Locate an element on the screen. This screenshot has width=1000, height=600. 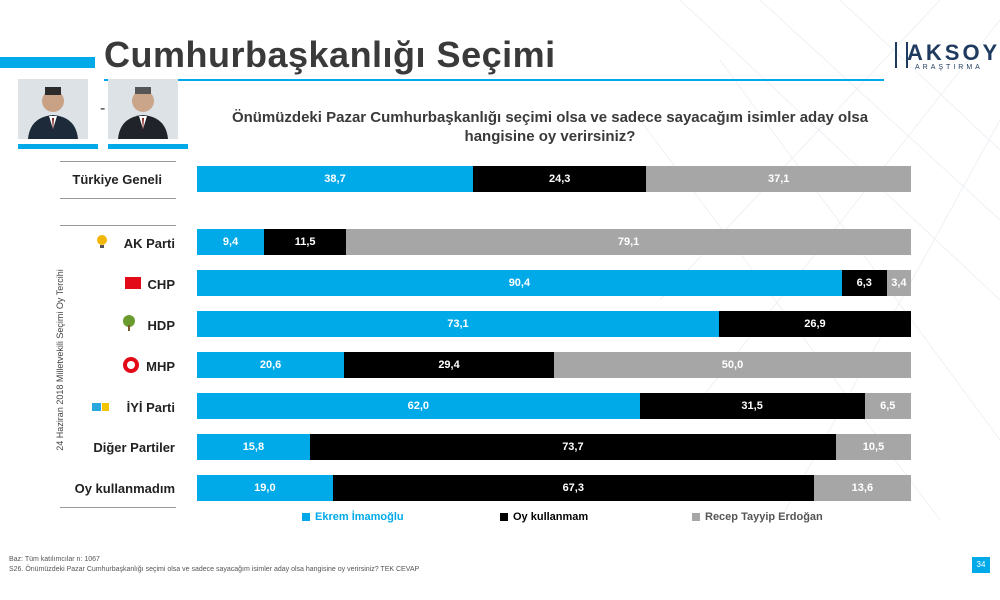
row-label-hdp: HDP is located at coordinates (161, 325).